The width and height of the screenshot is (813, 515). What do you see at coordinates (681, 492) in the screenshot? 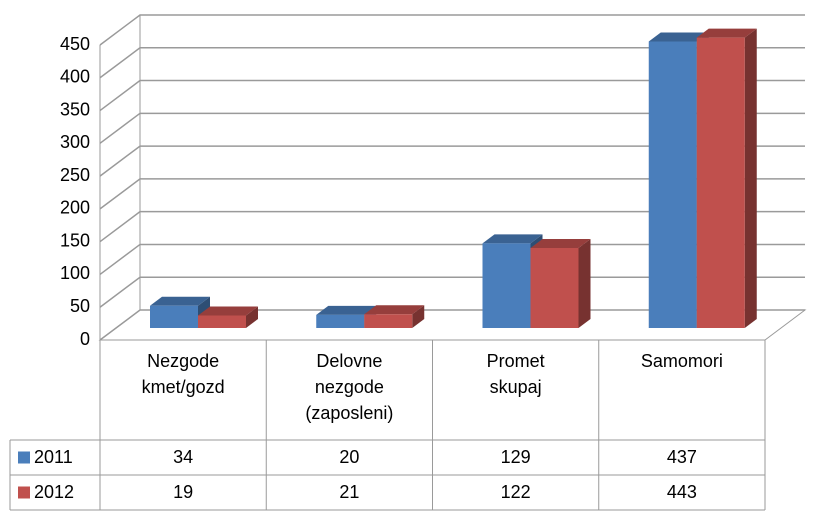
I see `table-value: 443` at bounding box center [681, 492].